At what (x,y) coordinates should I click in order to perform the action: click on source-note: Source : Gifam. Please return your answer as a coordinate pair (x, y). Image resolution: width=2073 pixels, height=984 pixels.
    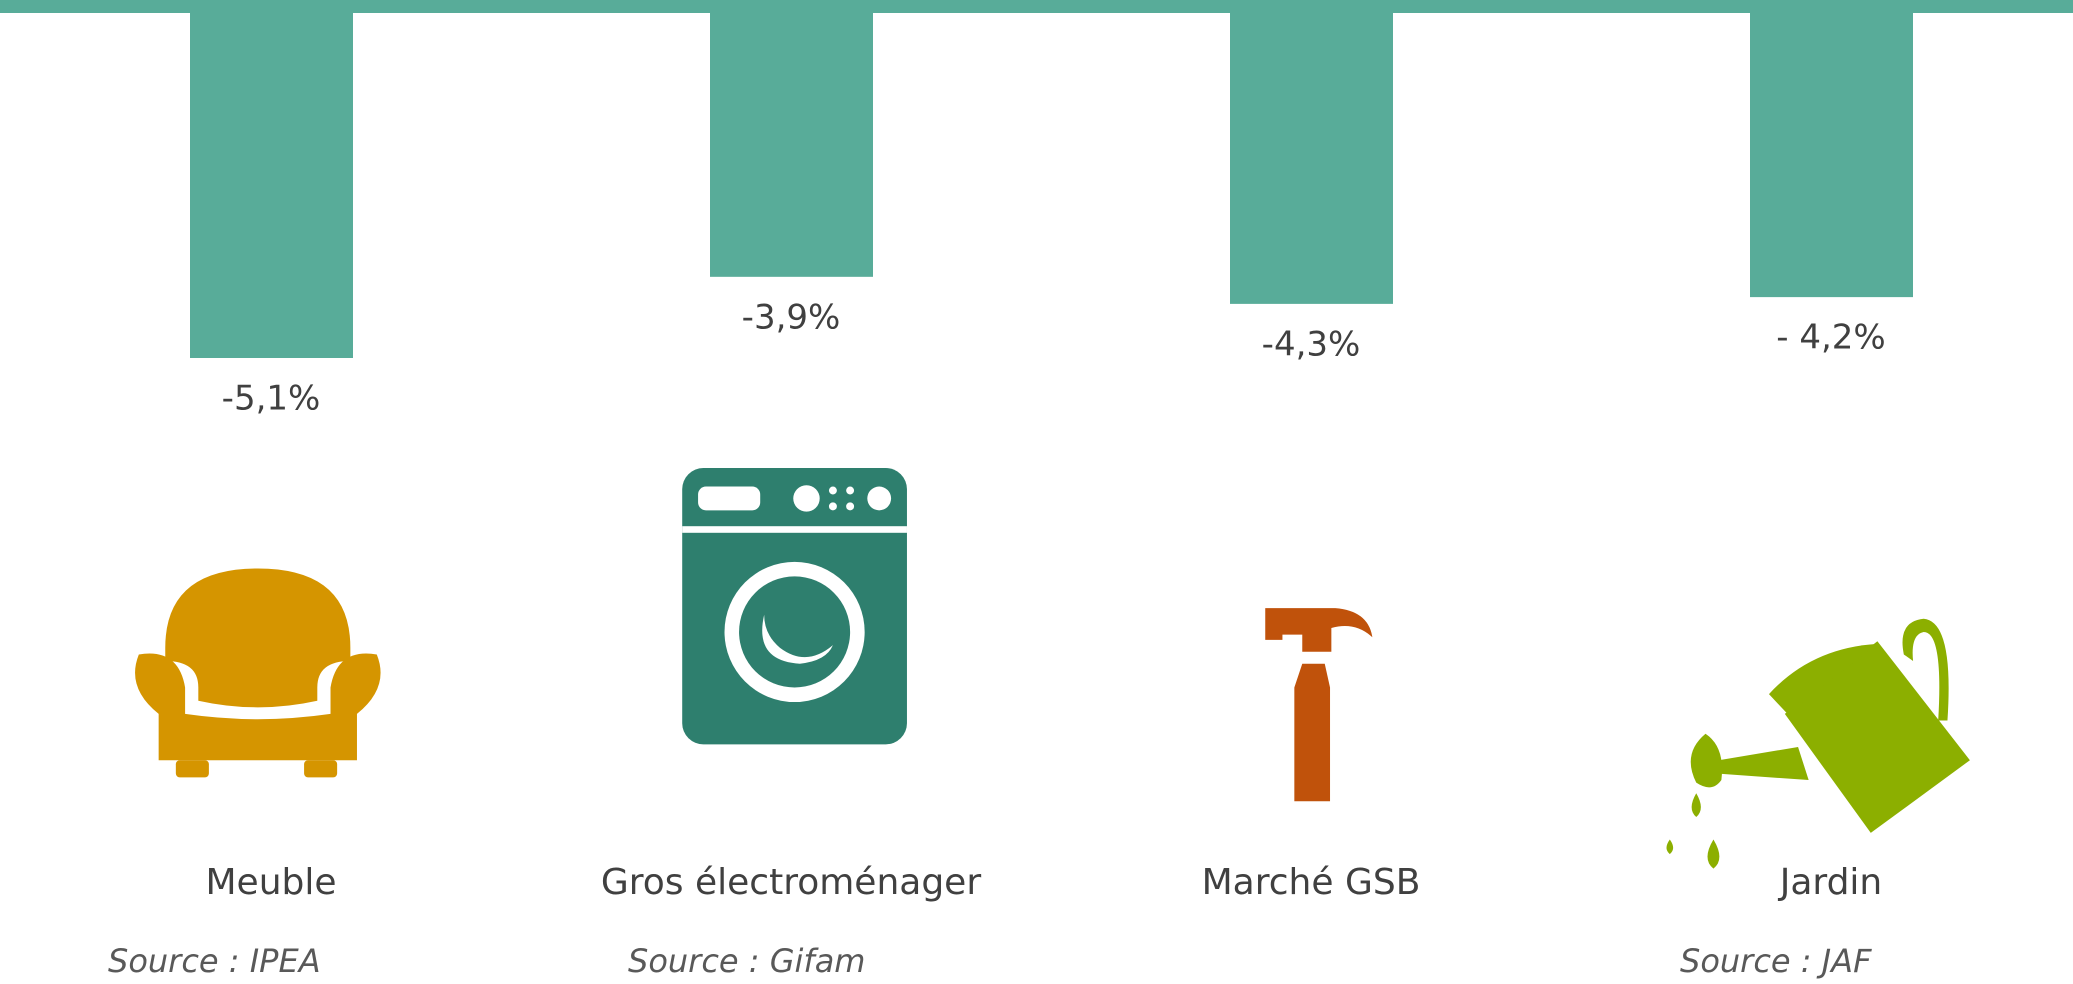
    Looking at the image, I should click on (746, 961).